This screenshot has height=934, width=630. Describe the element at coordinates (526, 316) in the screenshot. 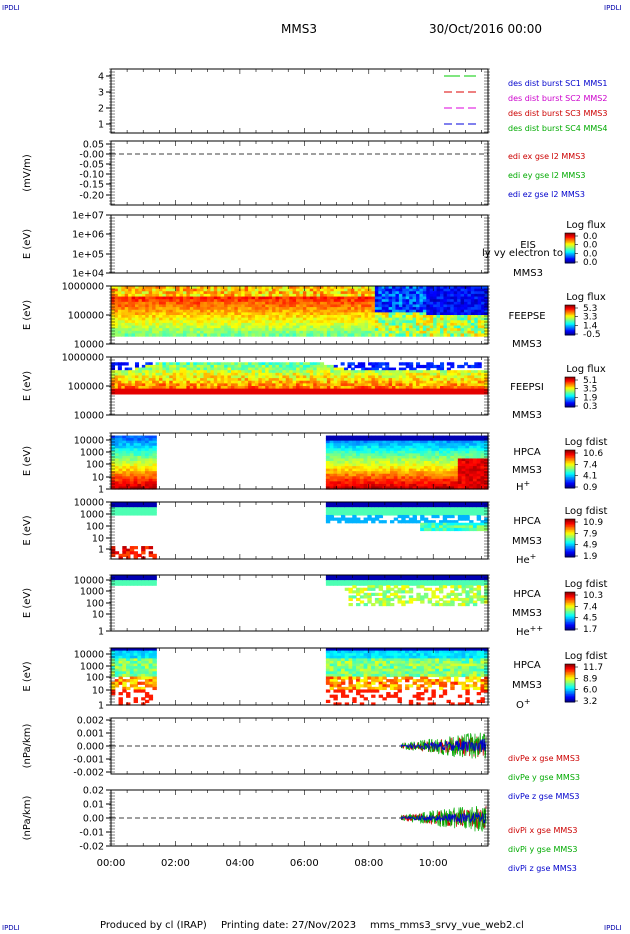

I see `feepse-instrument-label: FEEPSE` at that location.